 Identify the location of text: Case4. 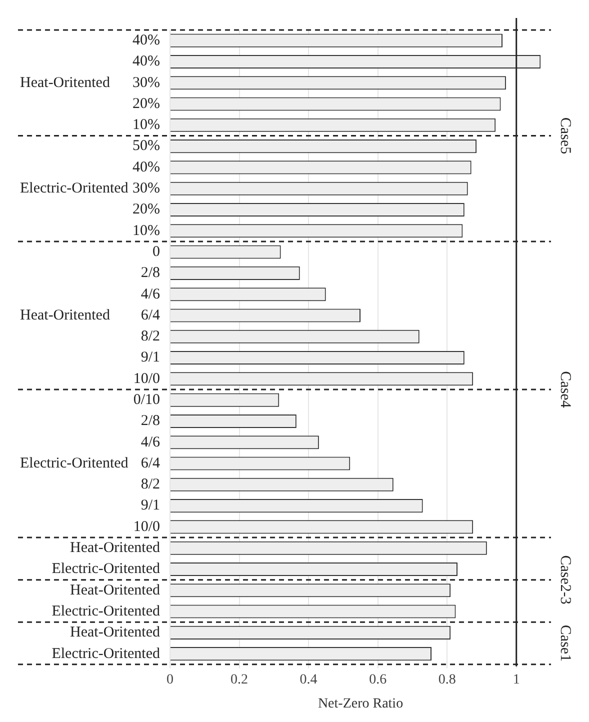
(565, 389).